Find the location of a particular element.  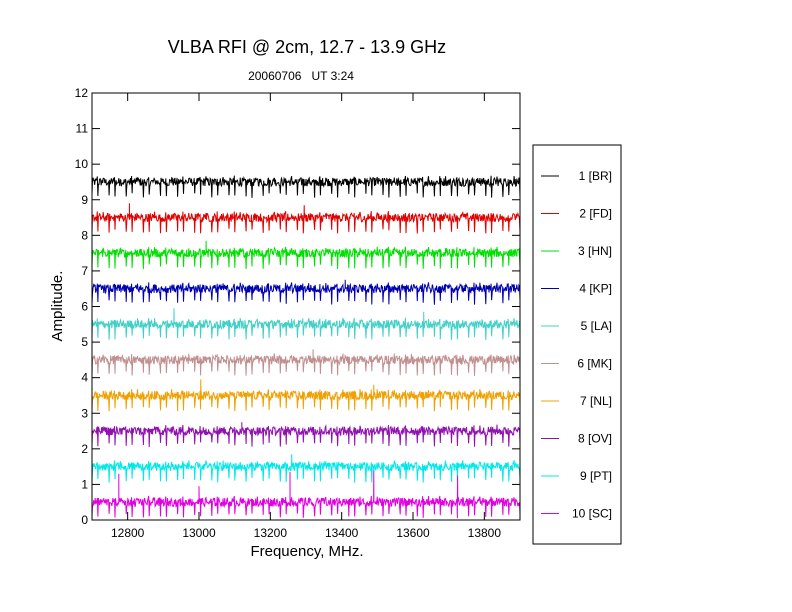

legend-label-1: 1 [BR] is located at coordinates (595, 176).